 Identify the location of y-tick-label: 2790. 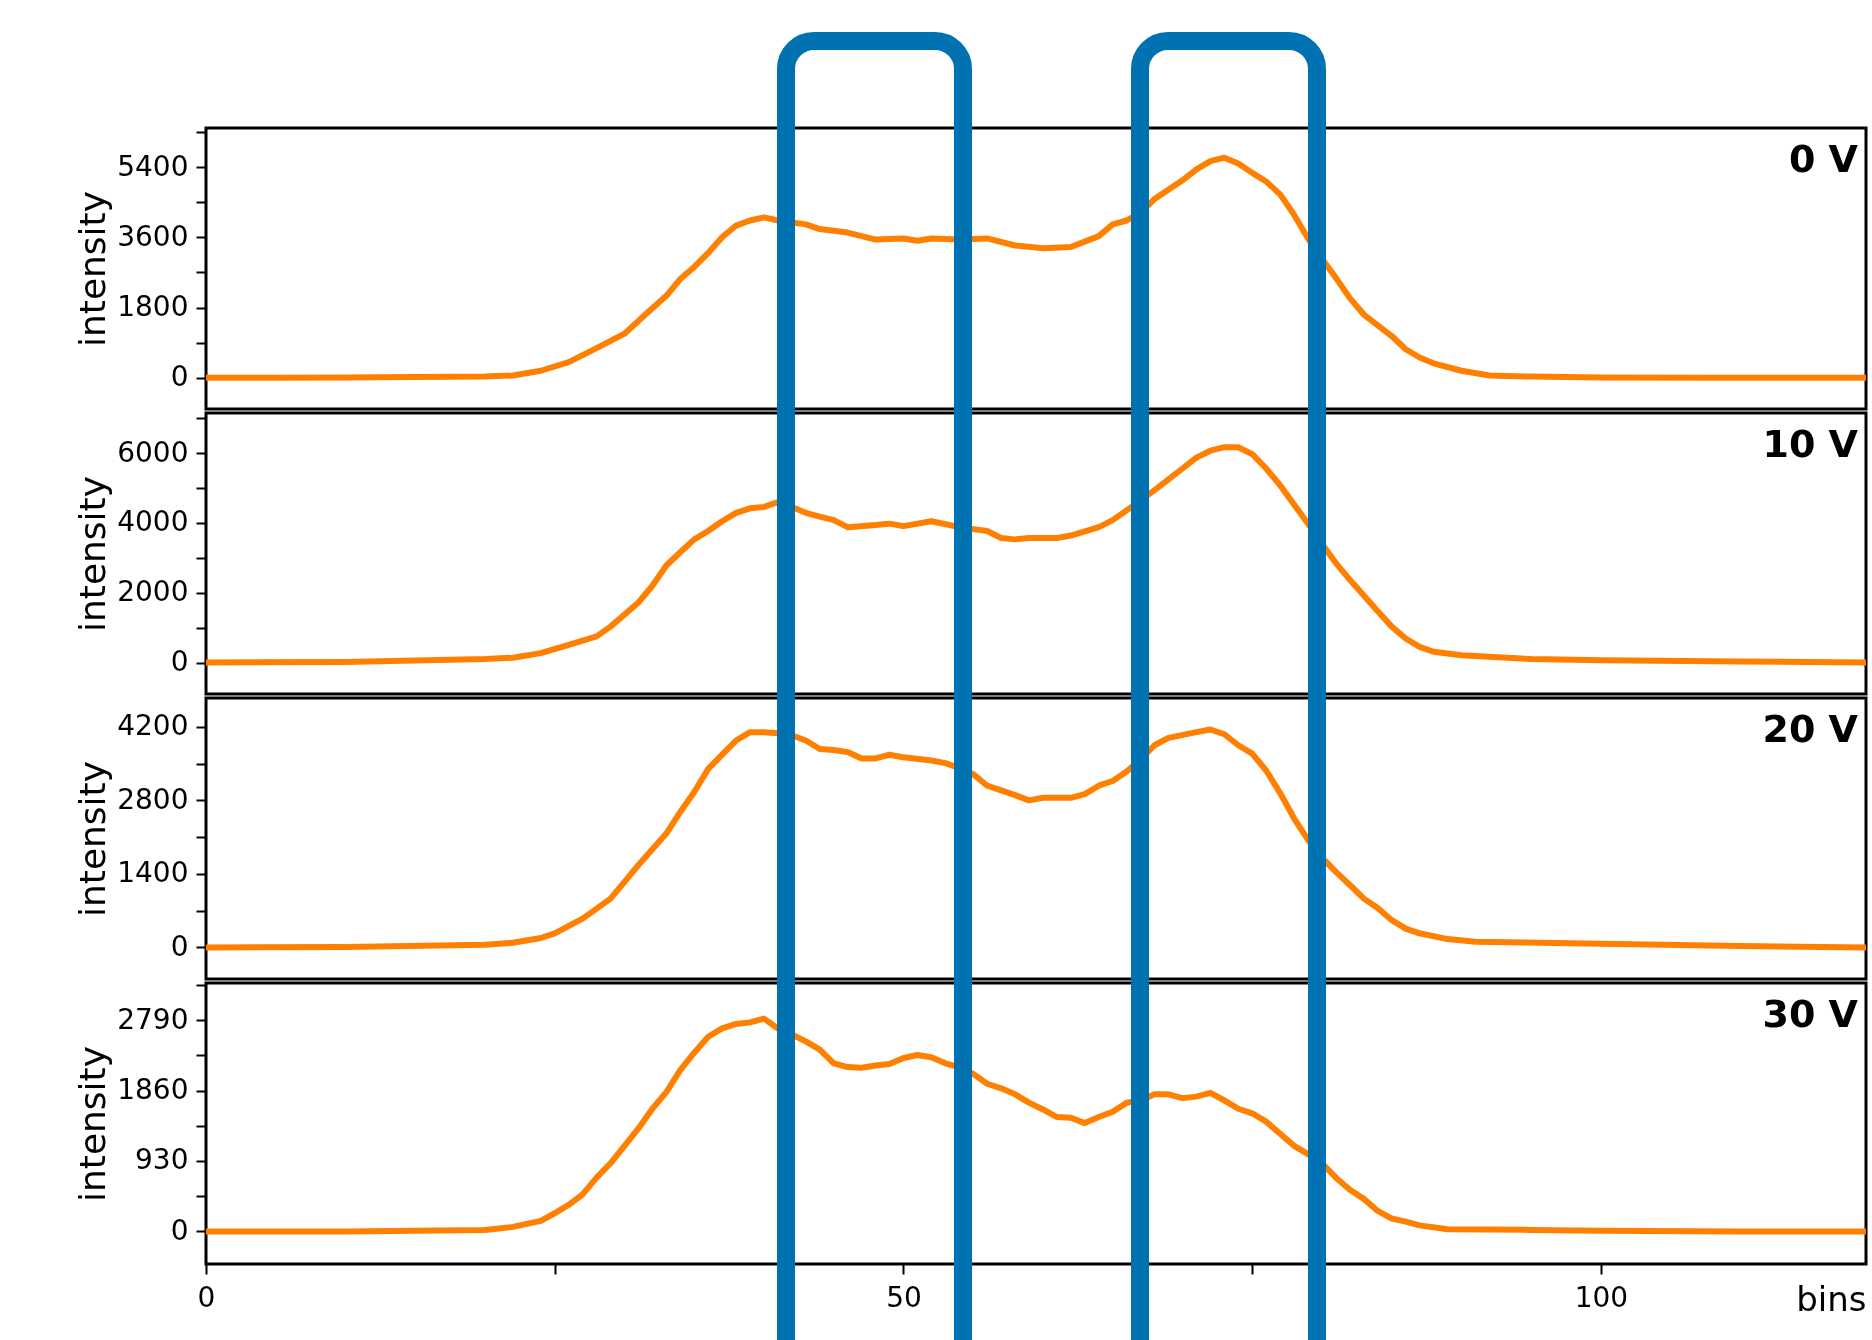
(153, 1019).